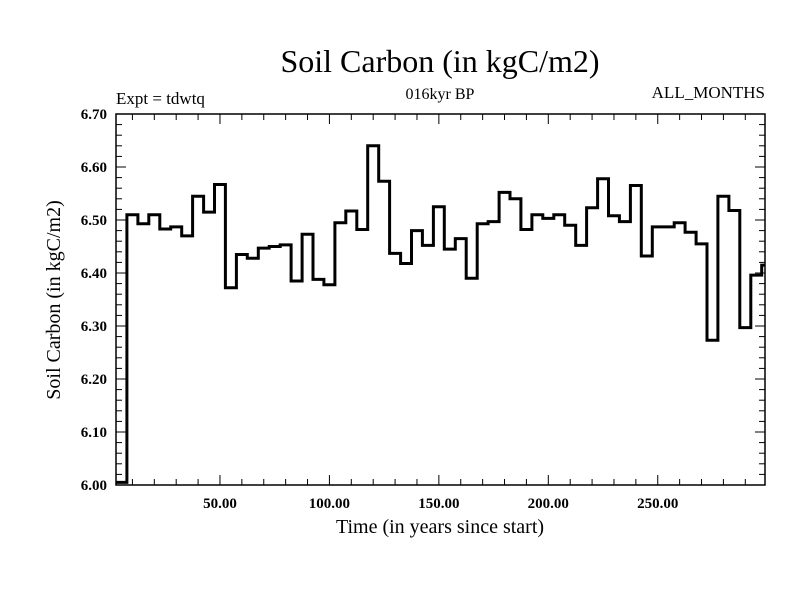 This screenshot has height=600, width=800. I want to click on y-tick-label: 6.00, so click(94, 486).